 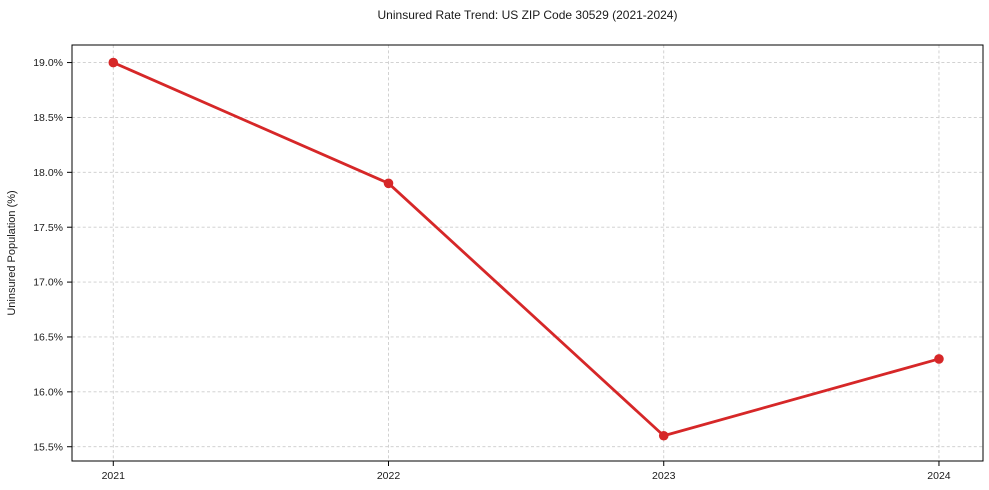 I want to click on y-tick-label: 17.0%, so click(x=48, y=283).